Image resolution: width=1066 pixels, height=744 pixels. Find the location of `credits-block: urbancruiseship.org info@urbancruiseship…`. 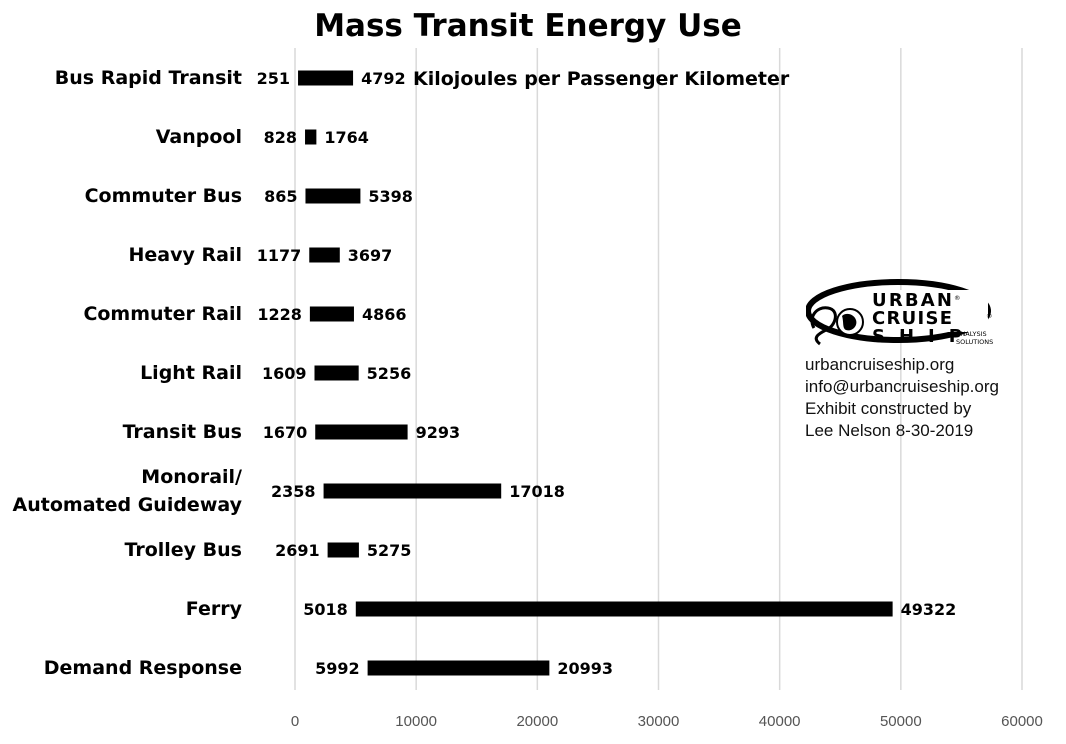

credits-block: urbancruiseship.org info@urbancruiseship… is located at coordinates (902, 398).